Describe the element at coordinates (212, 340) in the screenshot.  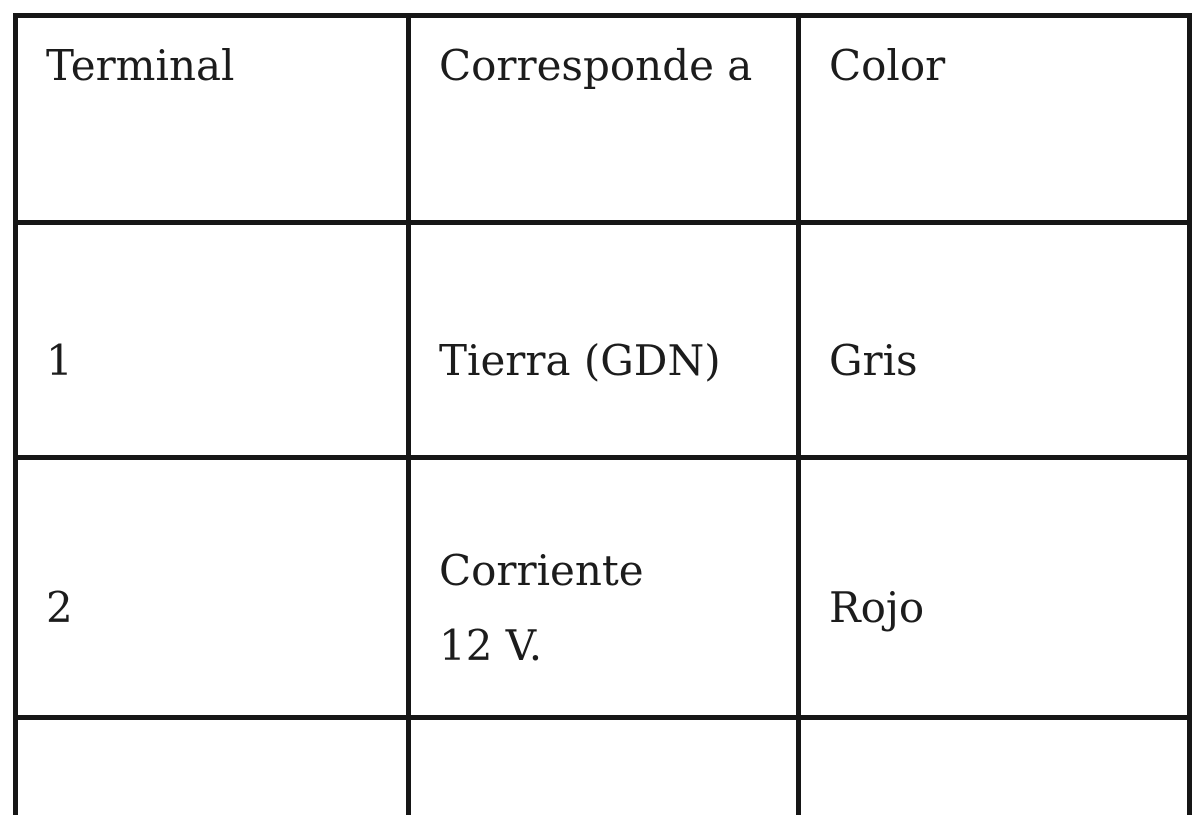
I see `terminal-number-cell: 1` at that location.